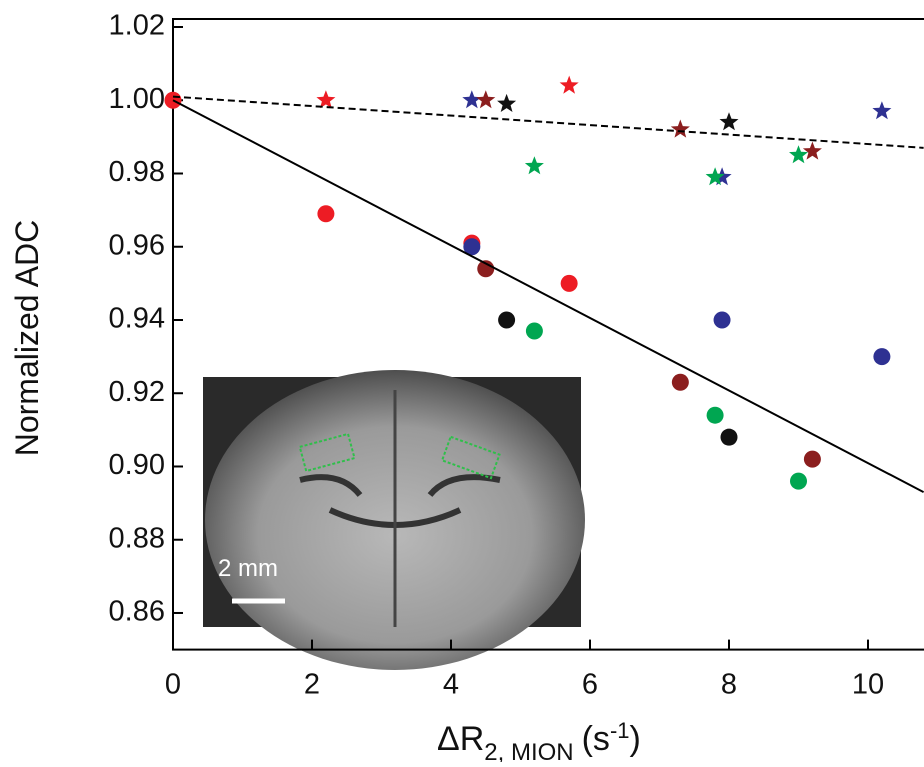 This screenshot has width=924, height=767. What do you see at coordinates (137, 538) in the screenshot?
I see `y-tick-label: 0.88` at bounding box center [137, 538].